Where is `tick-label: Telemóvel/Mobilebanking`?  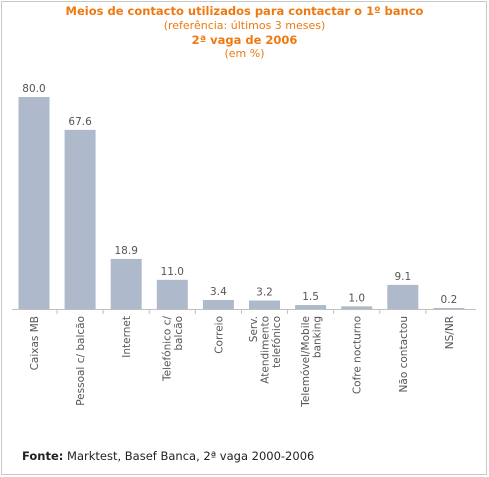 tick-label: Telemóvel/Mobilebanking is located at coordinates (312, 362).